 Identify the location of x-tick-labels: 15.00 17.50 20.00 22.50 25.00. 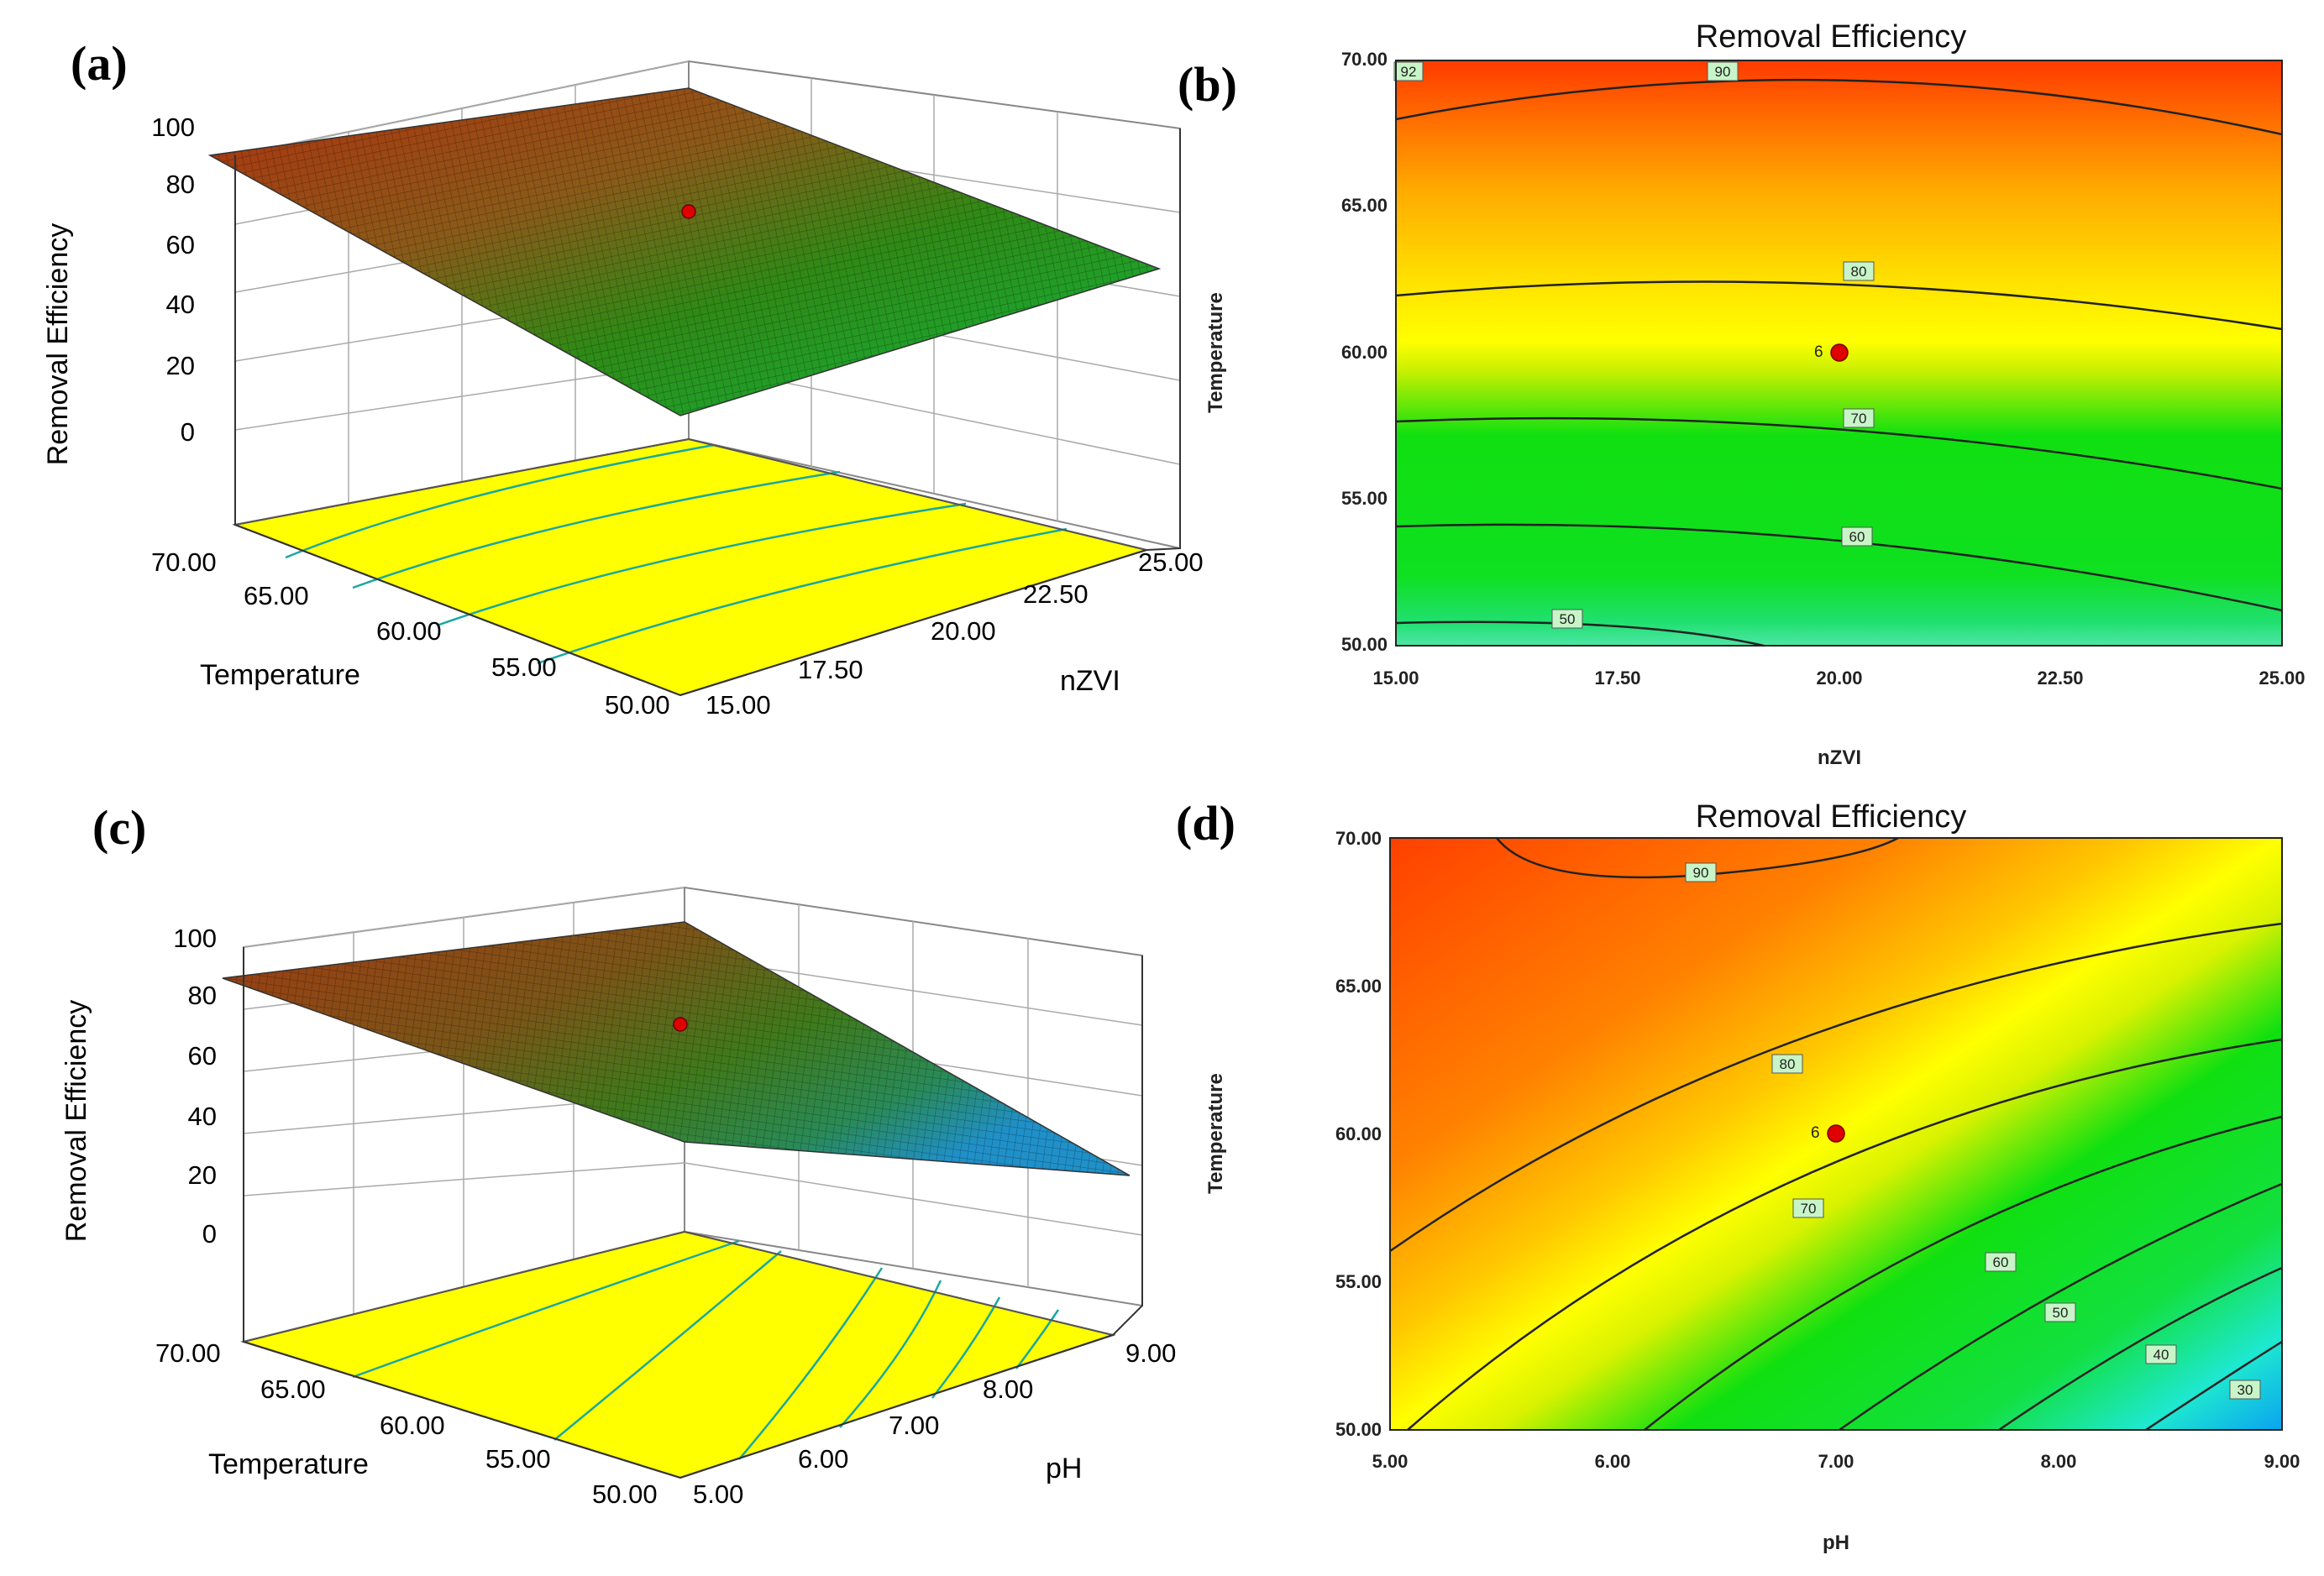
(1838, 678).